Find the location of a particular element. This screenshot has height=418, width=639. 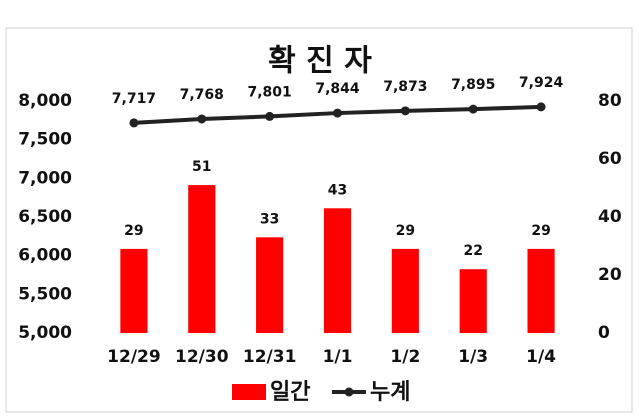

y-tick-label: 7,500 is located at coordinates (45, 140).